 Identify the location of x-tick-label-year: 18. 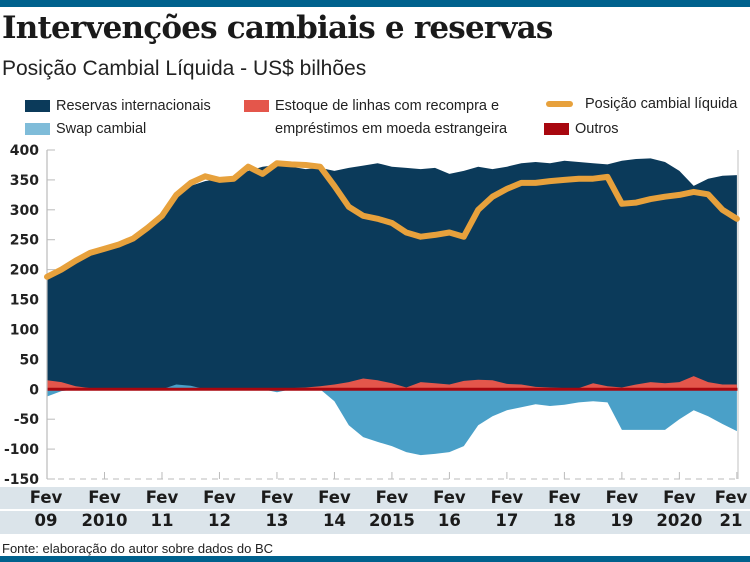
(564, 520).